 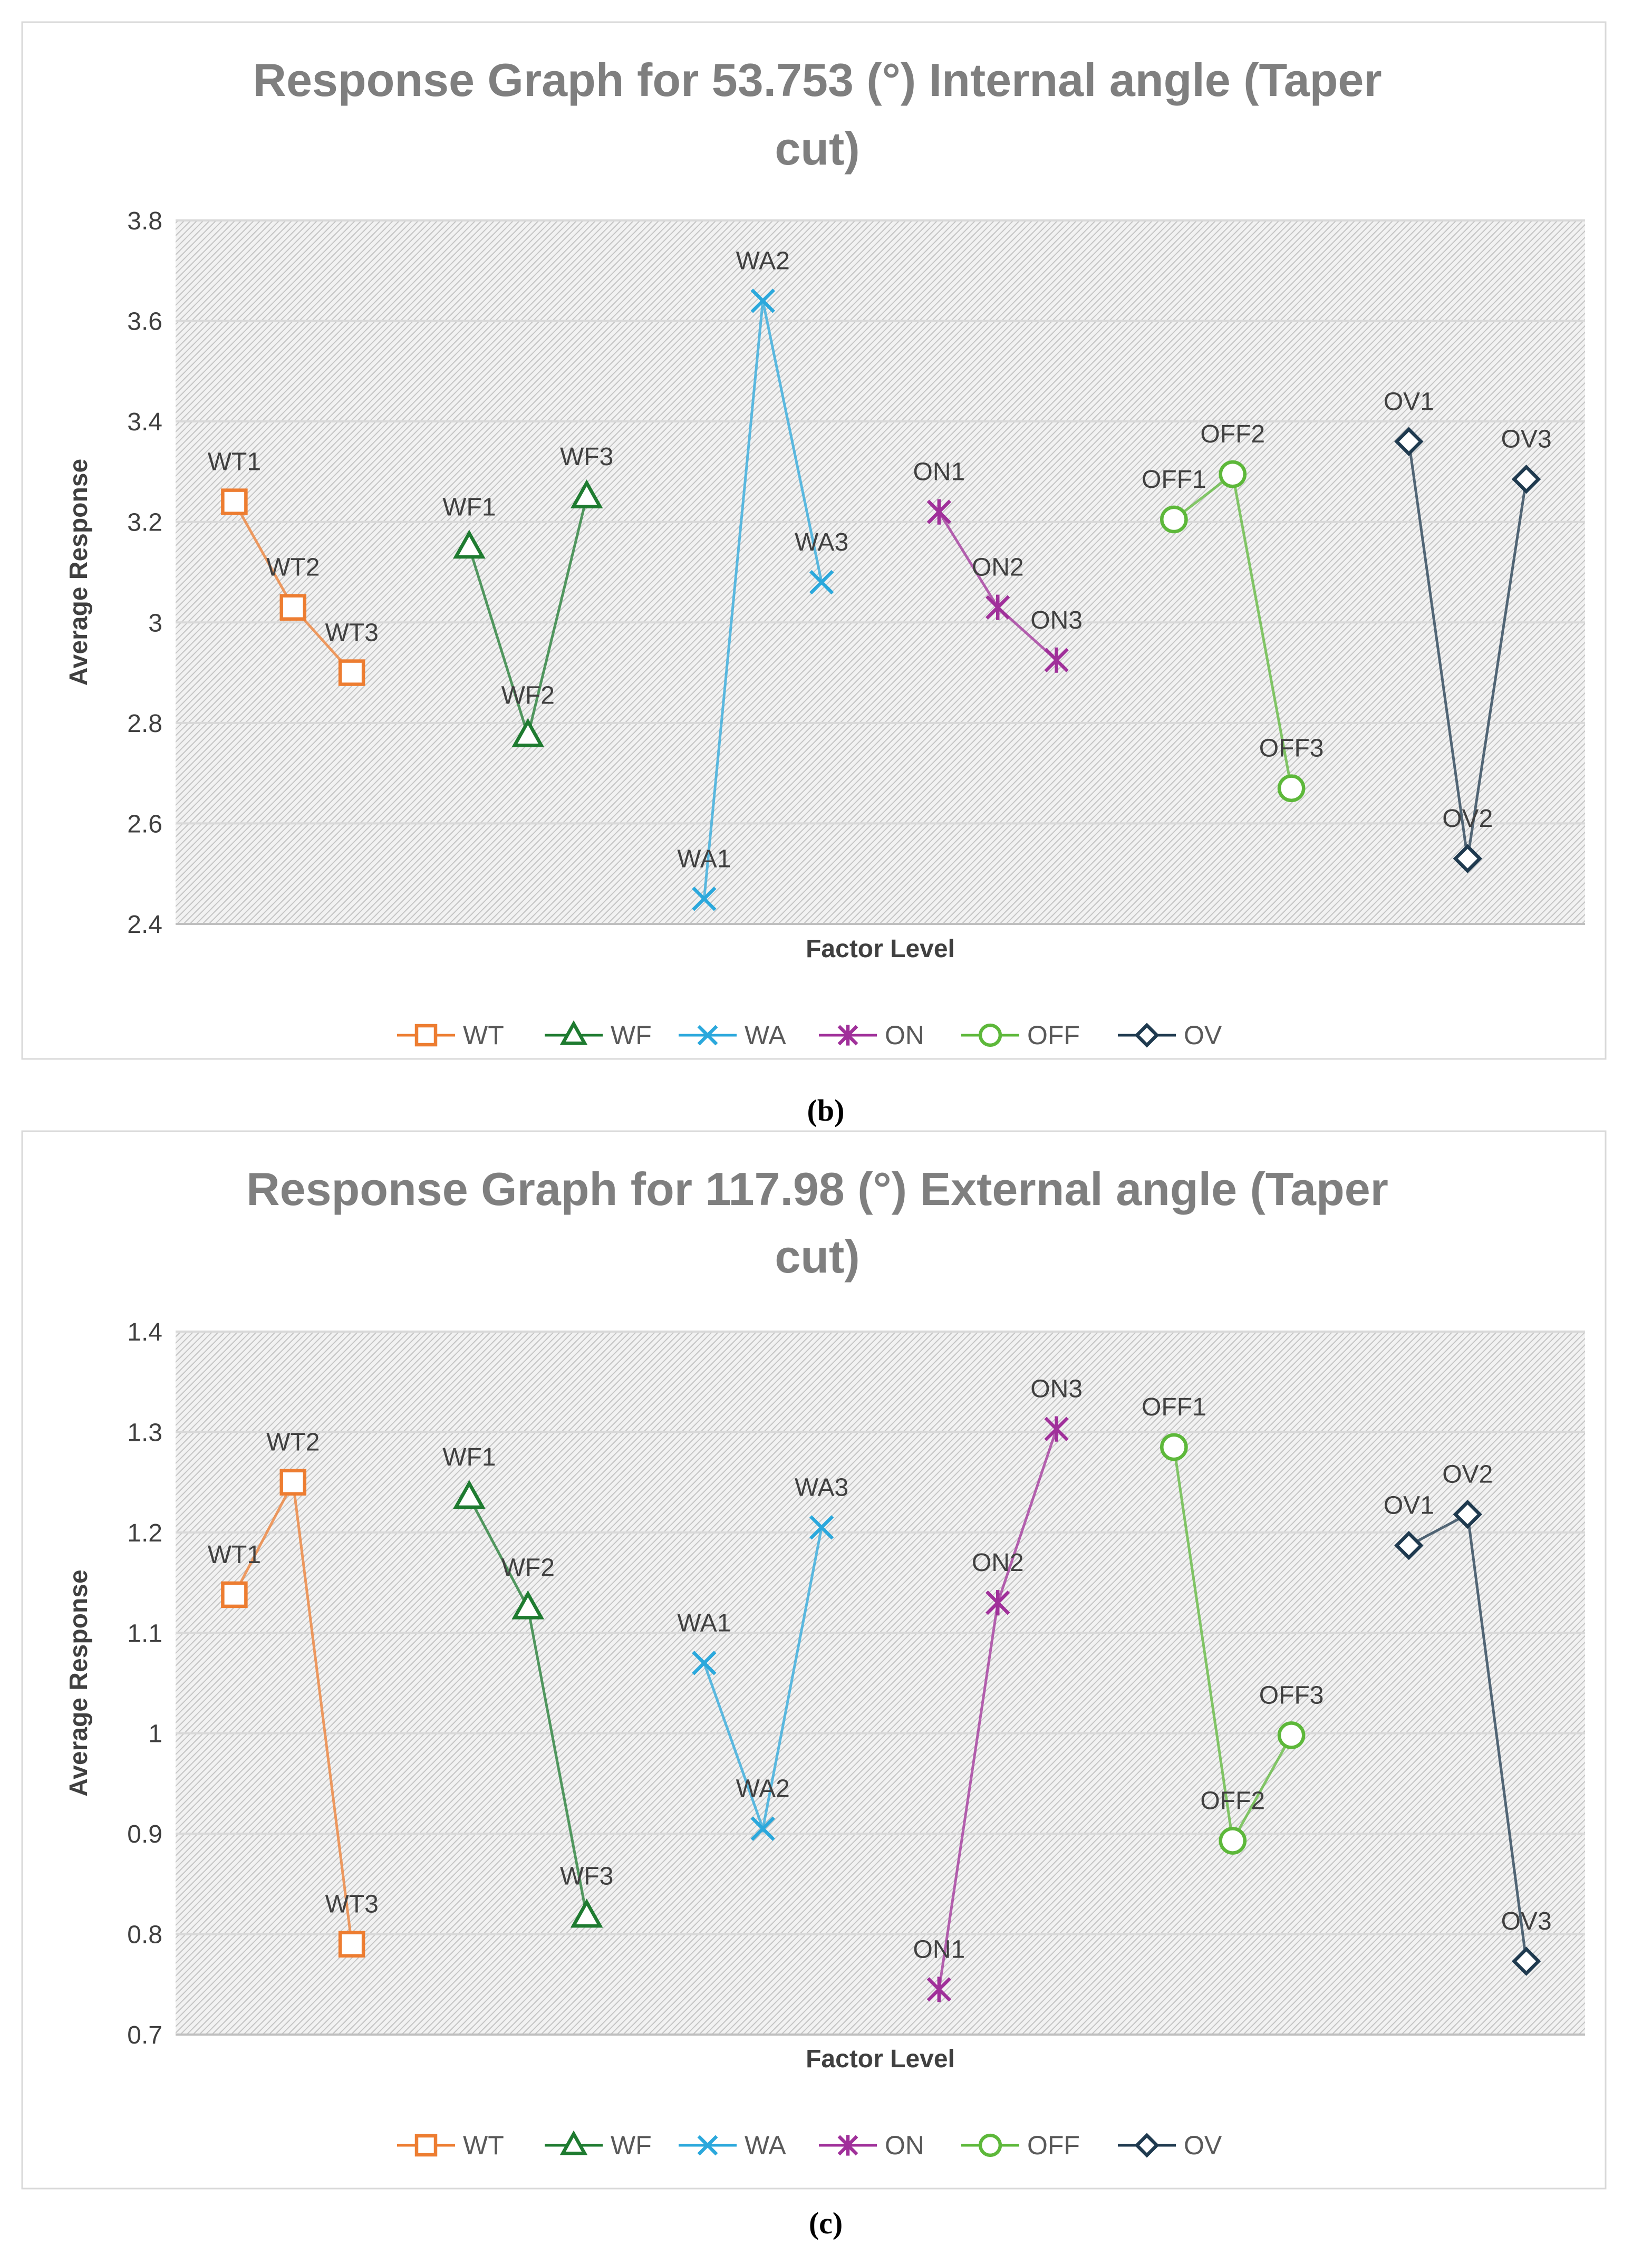 What do you see at coordinates (939, 472) in the screenshot?
I see `data-label: ON1` at bounding box center [939, 472].